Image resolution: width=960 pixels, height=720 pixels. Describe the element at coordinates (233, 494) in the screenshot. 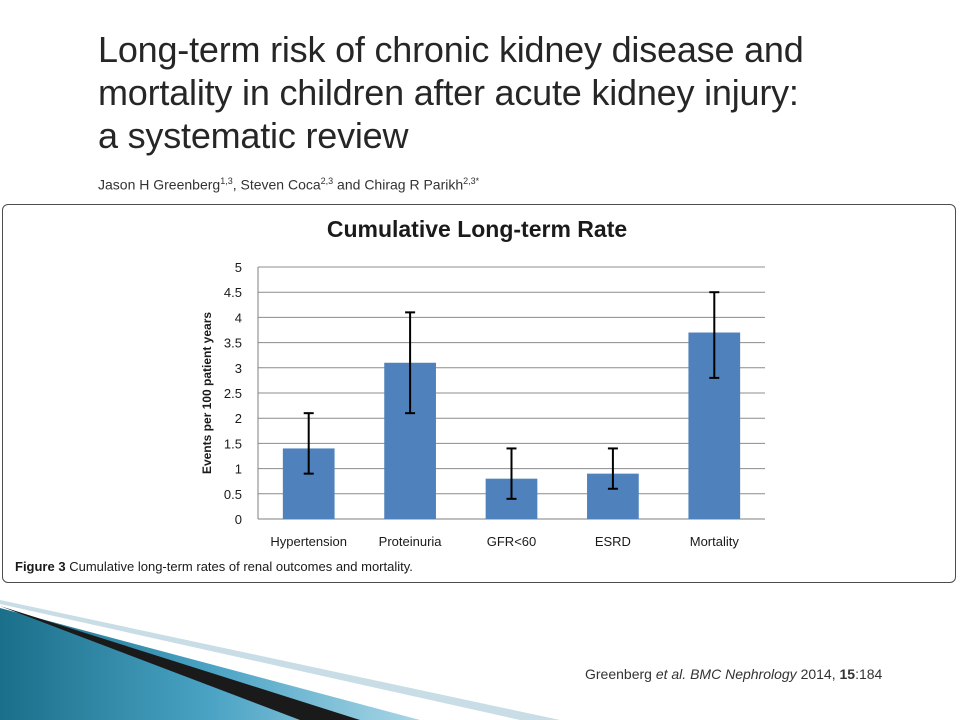

I see `y-tick-label: 0.5` at that location.